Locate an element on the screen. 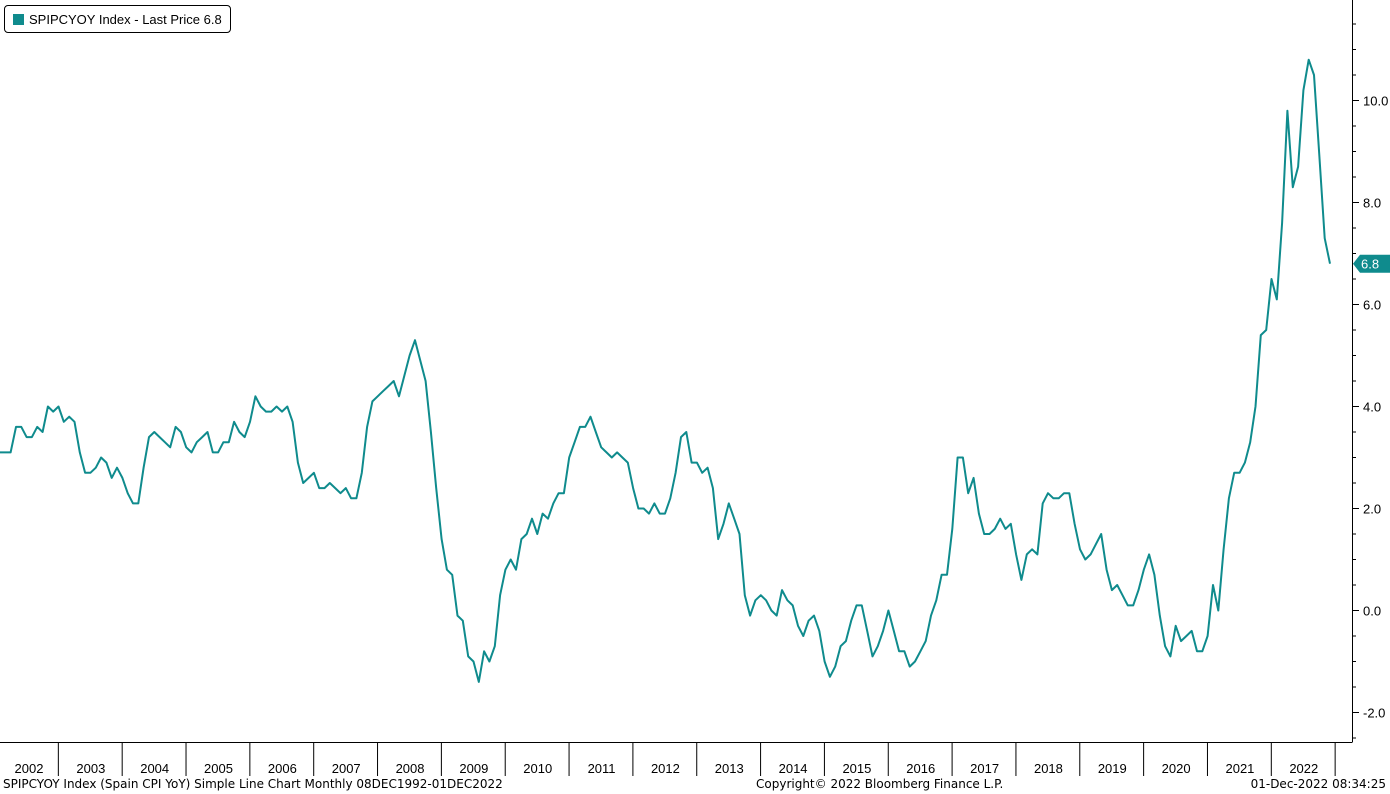 Image resolution: width=1390 pixels, height=794 pixels. x-tick-label: 2006 is located at coordinates (282, 768).